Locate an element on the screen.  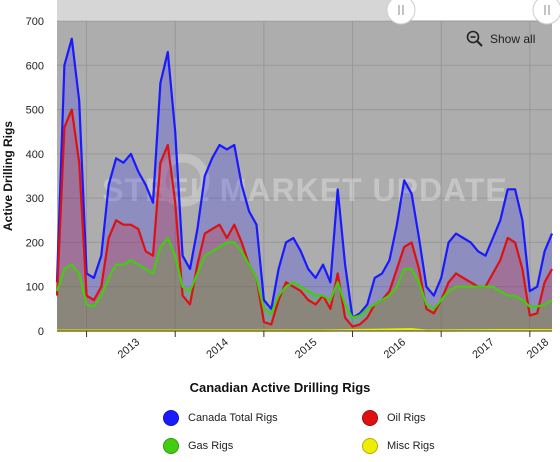
legend-label: Gas Rigs is located at coordinates (211, 446).